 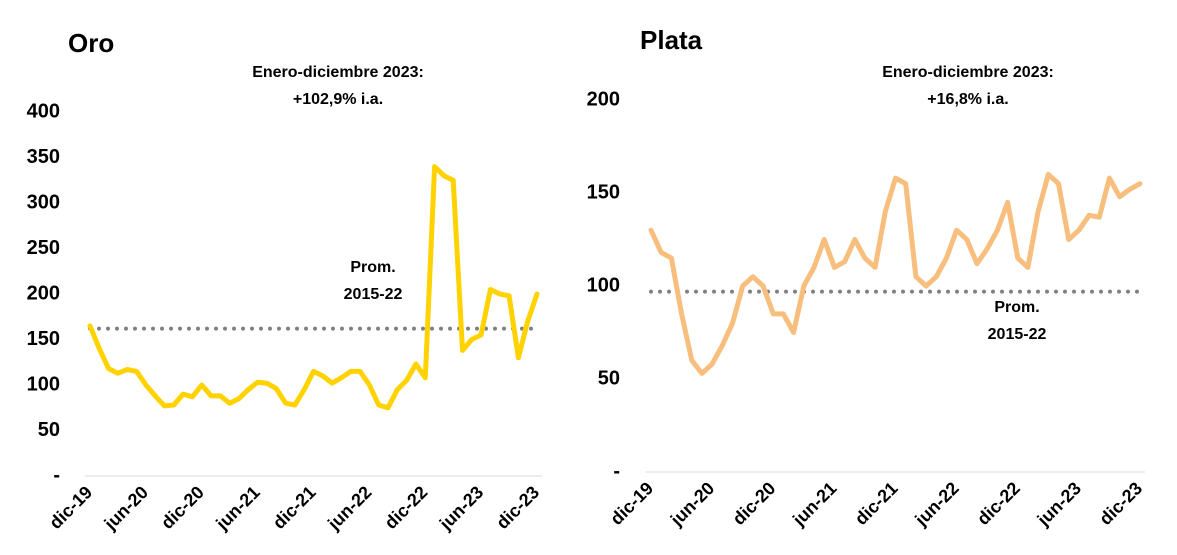 I want to click on chart-title: Oro, so click(x=91, y=43).